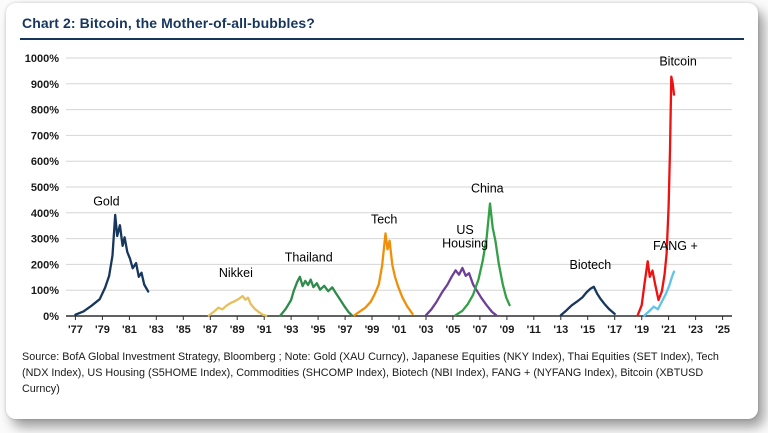 The height and width of the screenshot is (433, 768). Describe the element at coordinates (237, 330) in the screenshot. I see `x-tick-label: '89` at that location.